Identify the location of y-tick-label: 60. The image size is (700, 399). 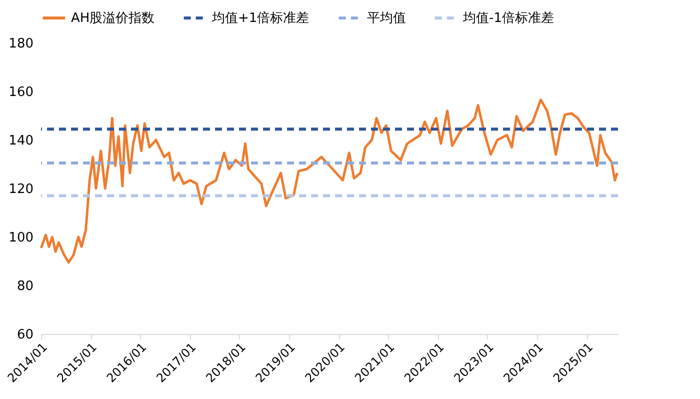
(25, 335).